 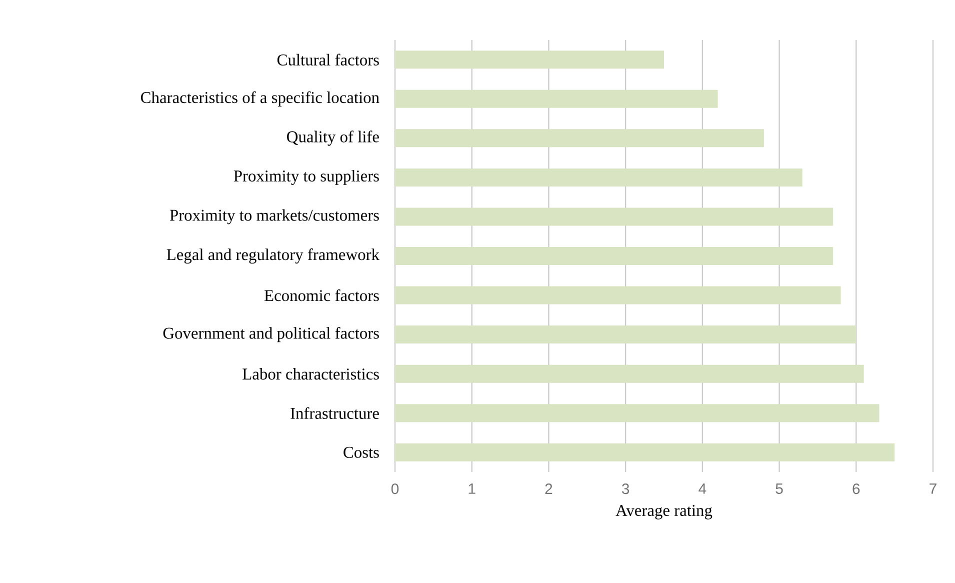 What do you see at coordinates (271, 334) in the screenshot?
I see `y-tick-label: Government and political factors` at bounding box center [271, 334].